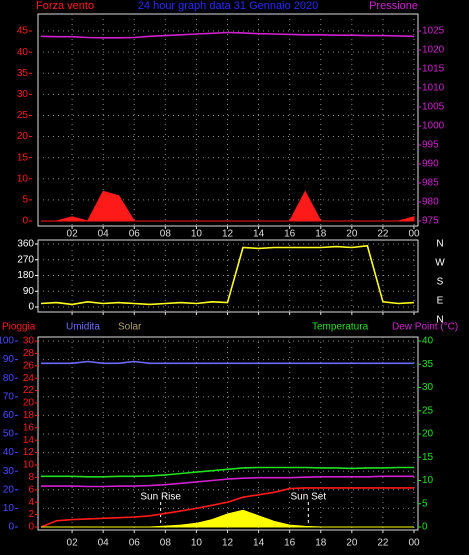 This screenshot has height=555, width=469. I want to click on y-tick-label: 12, so click(29, 452).